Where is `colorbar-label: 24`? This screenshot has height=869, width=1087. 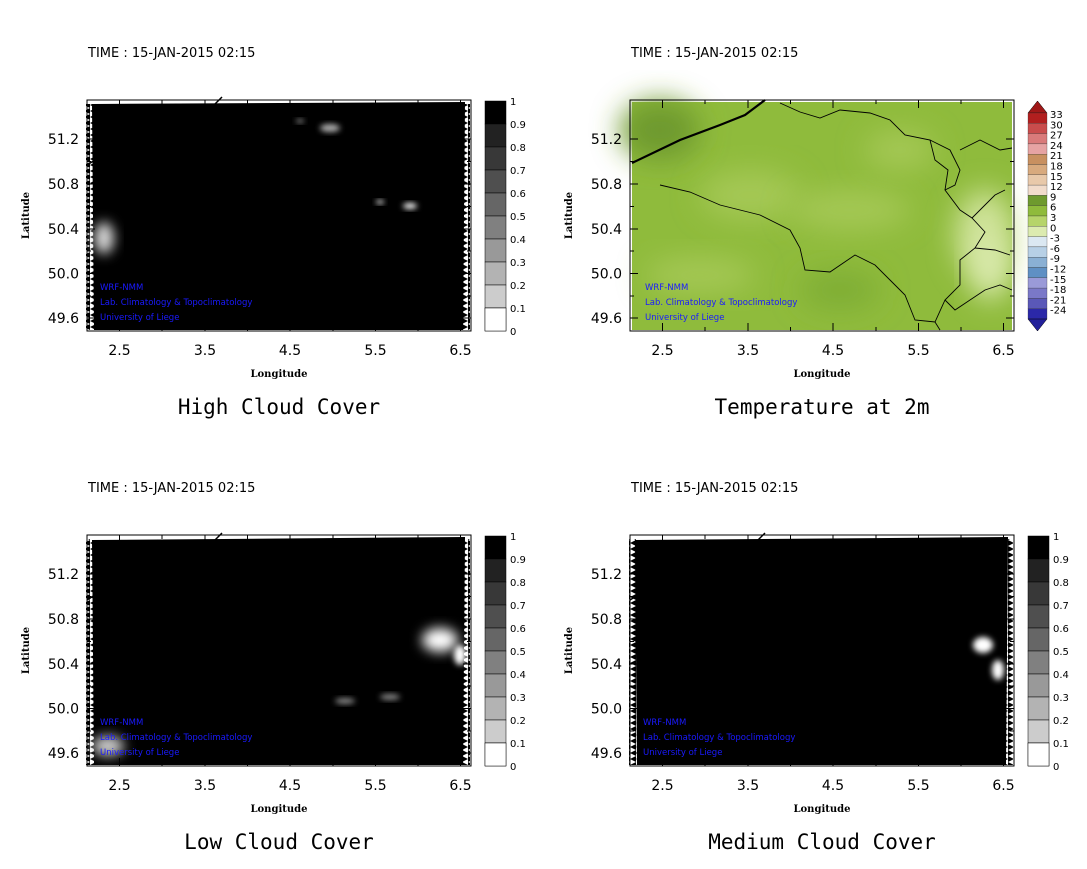 colorbar-label: 24 is located at coordinates (1056, 146).